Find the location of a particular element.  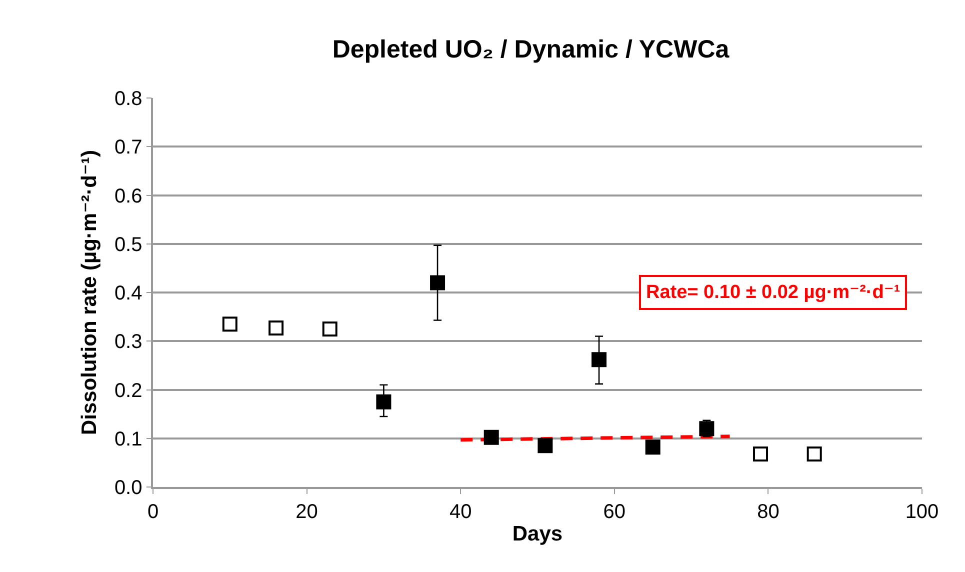

y-tick-label: 0.0 is located at coordinates (128, 488).